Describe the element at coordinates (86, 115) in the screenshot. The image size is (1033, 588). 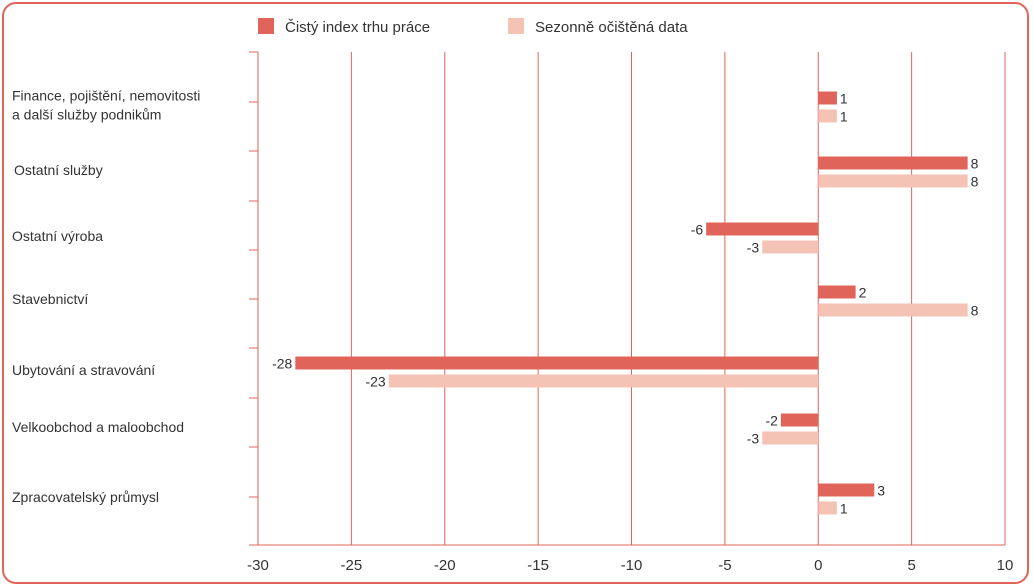
I see `category-label: a další služby podnikům` at that location.